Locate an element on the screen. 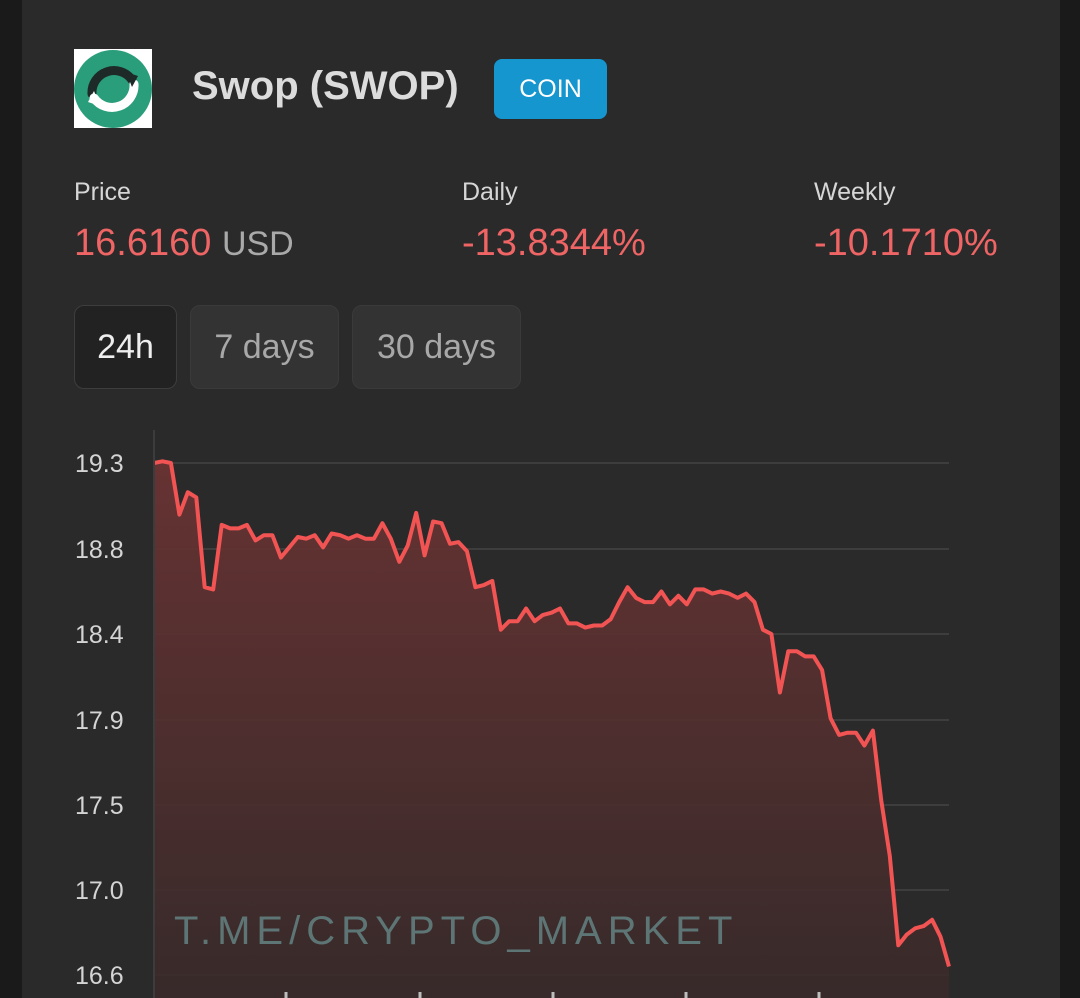  swop-logo-icon is located at coordinates (113, 88).